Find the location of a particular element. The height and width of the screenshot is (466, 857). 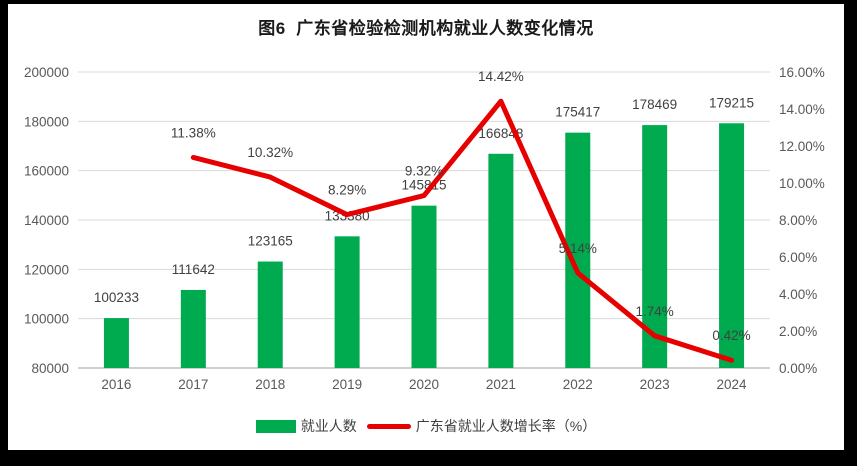

left-axis-tick-label: 200000 is located at coordinates (46, 72).